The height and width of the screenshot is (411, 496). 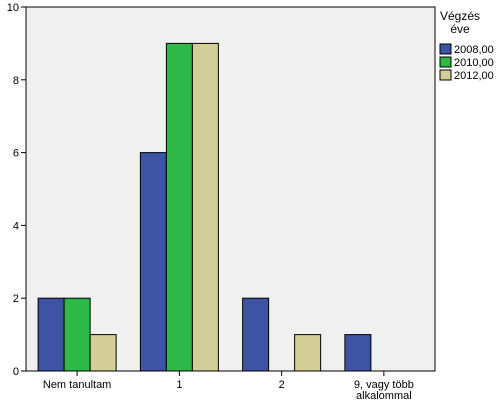 I want to click on x-tick-label: 2, so click(x=282, y=385).